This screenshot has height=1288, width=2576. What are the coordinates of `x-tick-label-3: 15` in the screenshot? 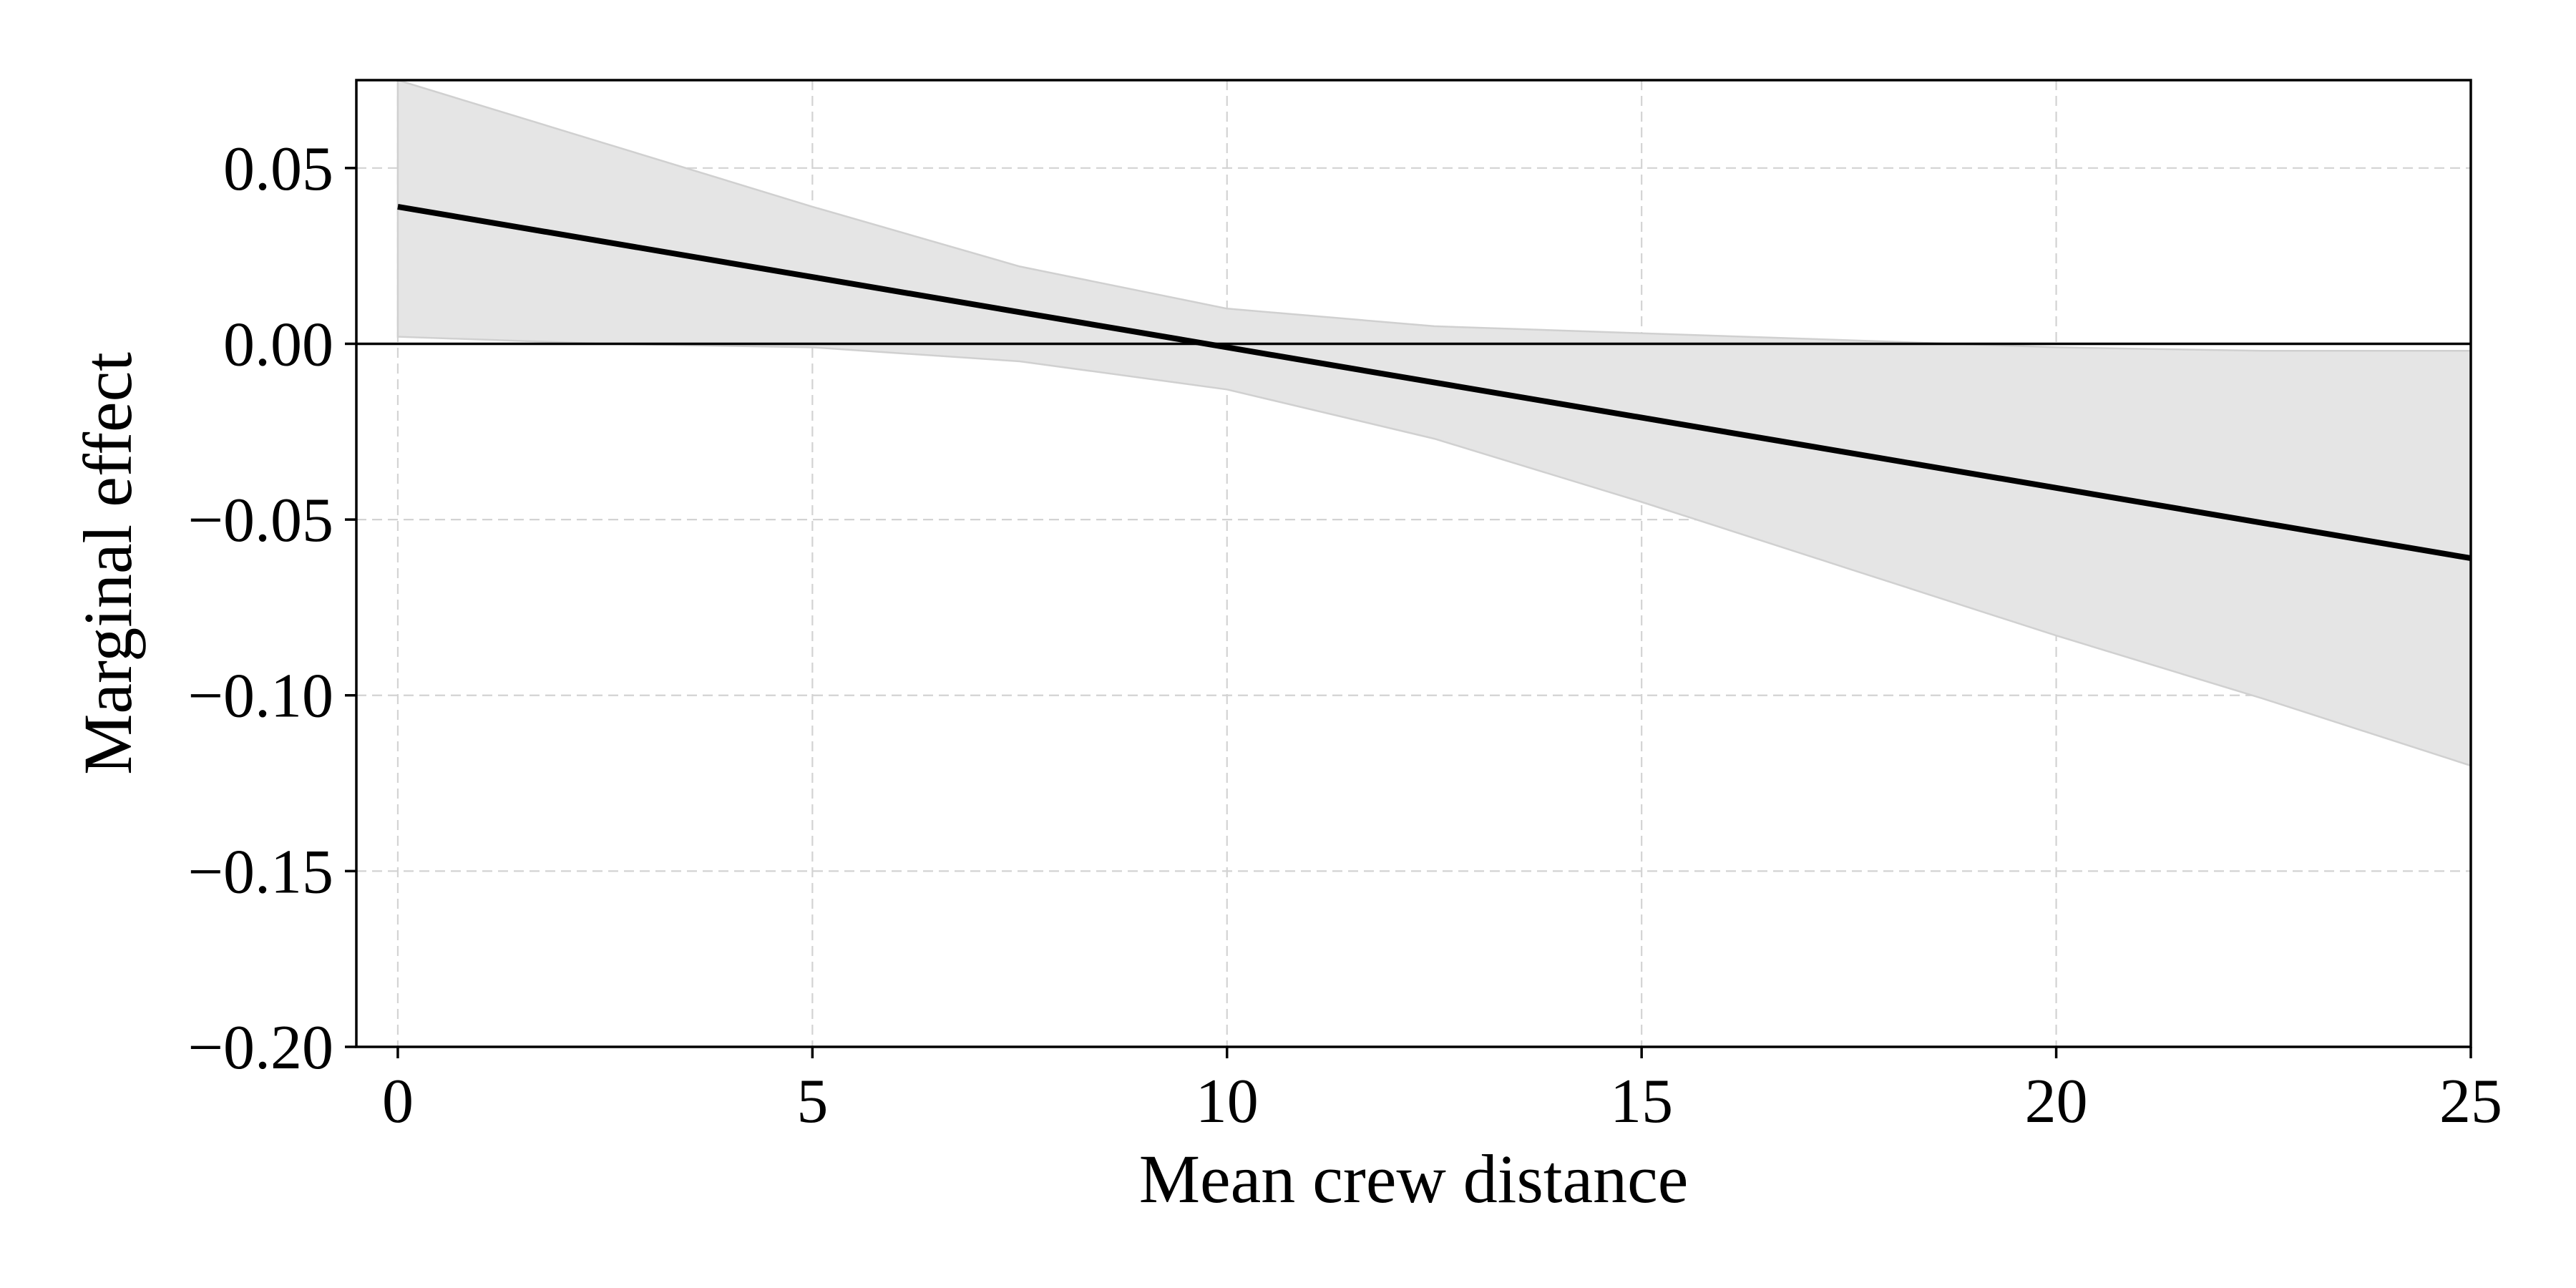 It's located at (1641, 1101).